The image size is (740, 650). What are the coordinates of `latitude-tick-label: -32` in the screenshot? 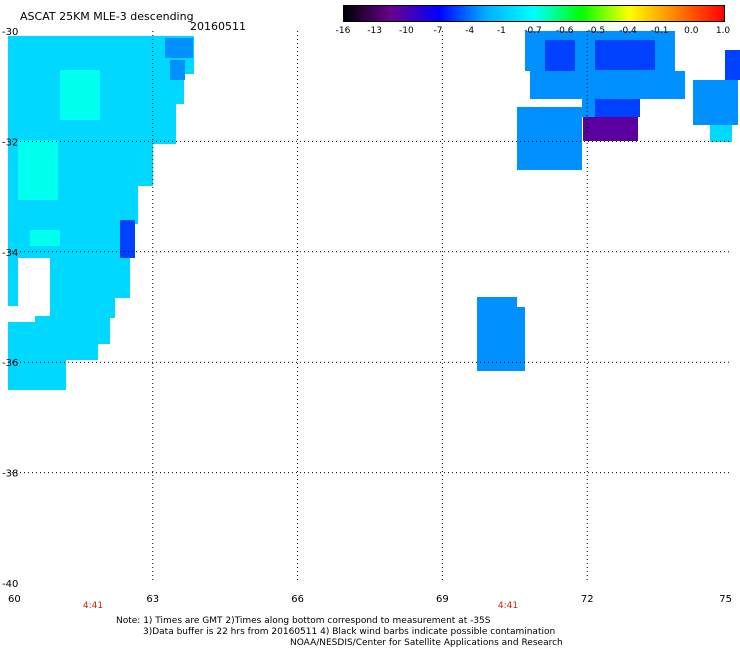 It's located at (10, 142).